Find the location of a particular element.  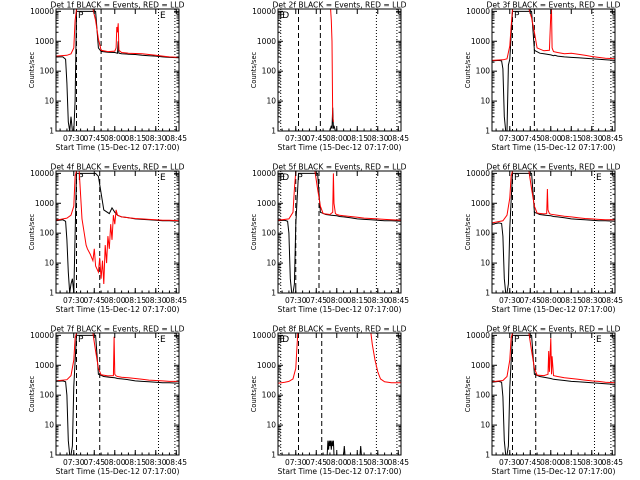

chart-title: Det 4f BLACK = Events, RED = LLD is located at coordinates (118, 167).